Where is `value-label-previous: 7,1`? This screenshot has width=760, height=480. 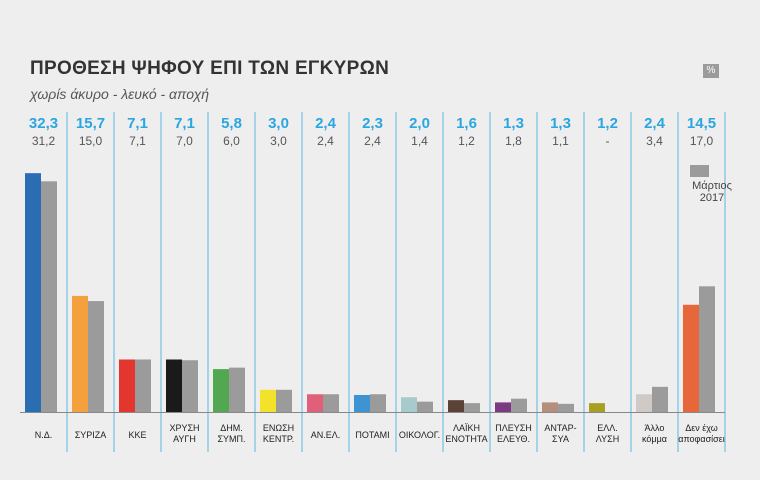
value-label-previous: 7,1 is located at coordinates (137, 141).